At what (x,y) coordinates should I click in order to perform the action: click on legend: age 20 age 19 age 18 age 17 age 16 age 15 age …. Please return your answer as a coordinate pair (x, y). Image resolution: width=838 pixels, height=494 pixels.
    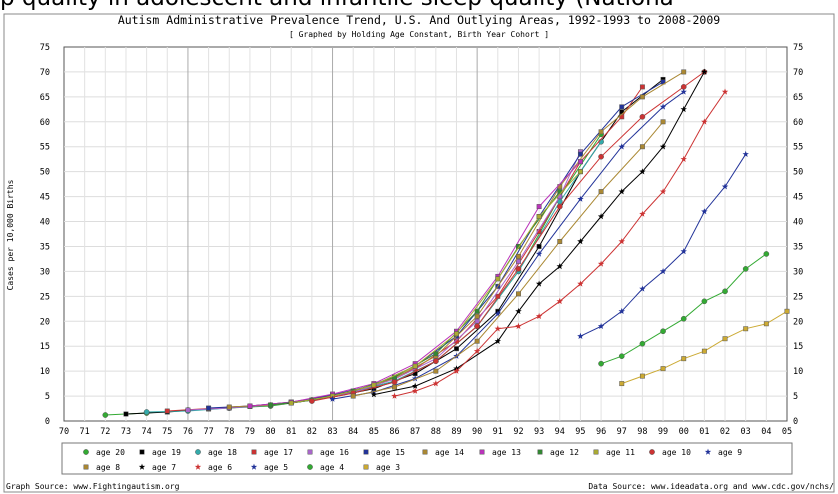
    Looking at the image, I should click on (427, 458).